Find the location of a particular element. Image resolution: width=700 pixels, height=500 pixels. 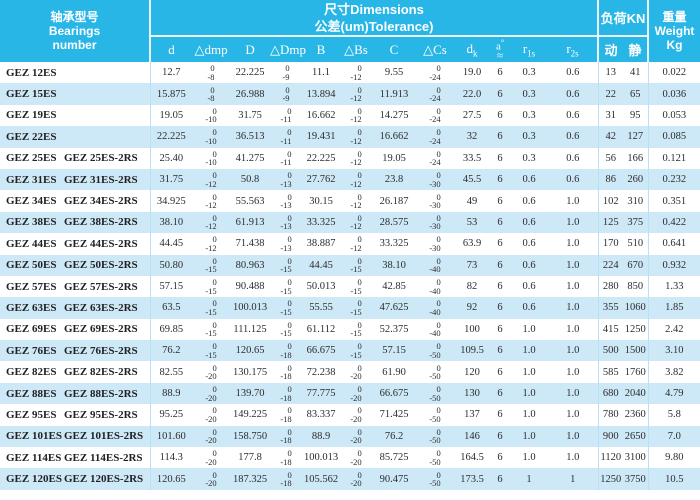

cell-dyn: 900 is located at coordinates (610, 436).